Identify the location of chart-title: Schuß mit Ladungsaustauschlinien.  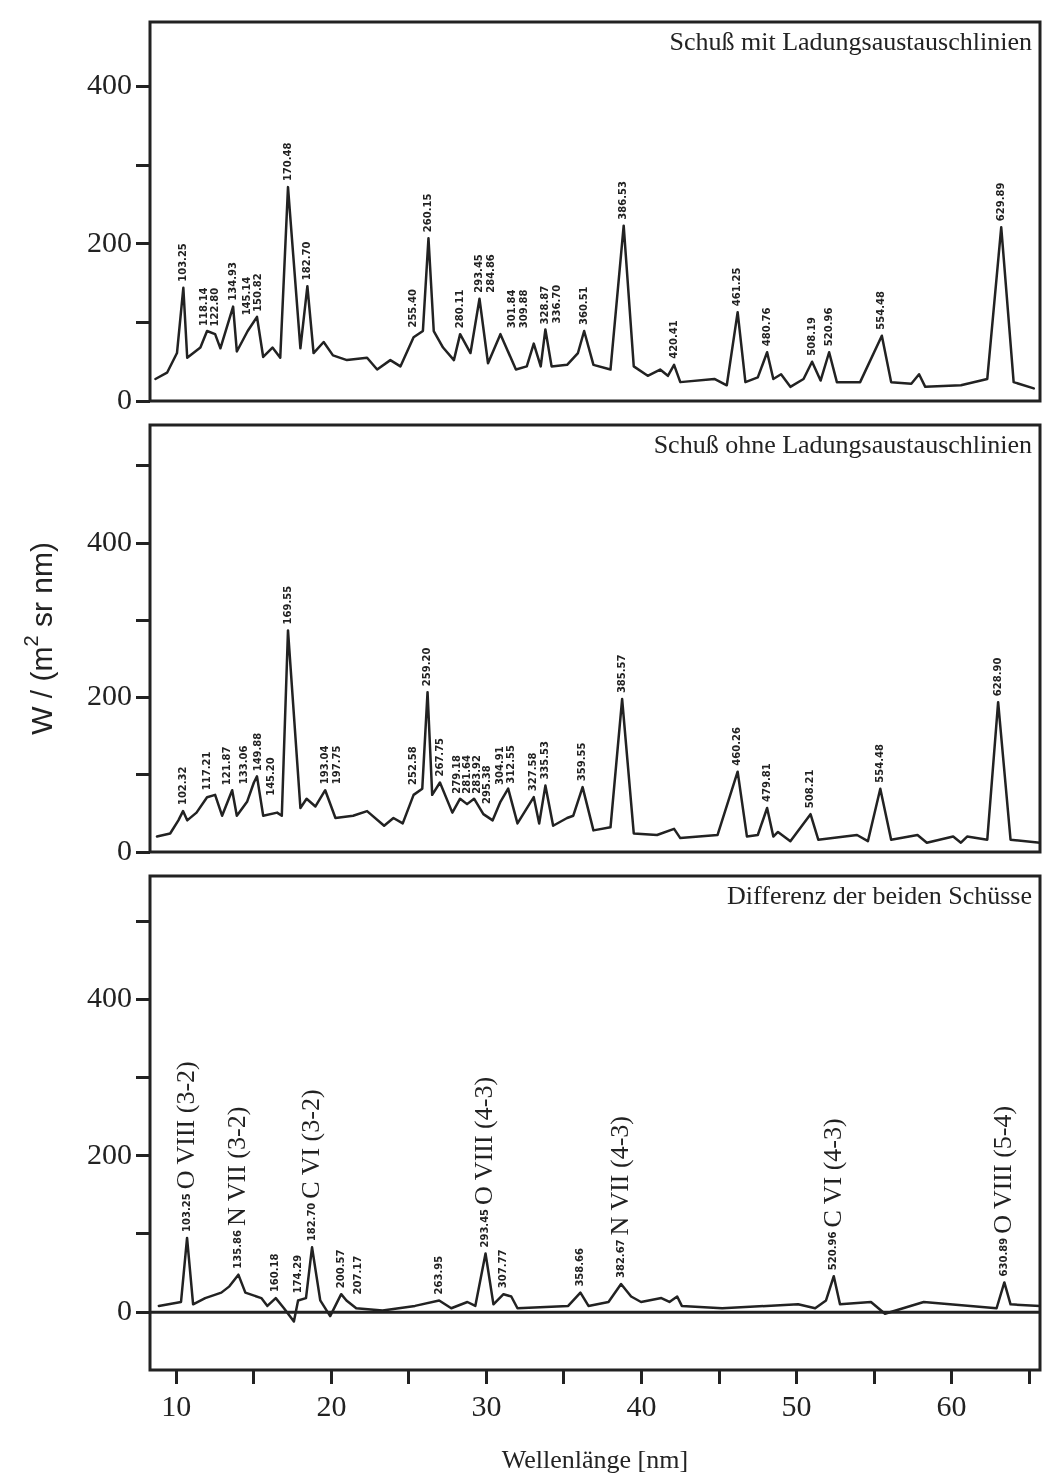
(850, 41).